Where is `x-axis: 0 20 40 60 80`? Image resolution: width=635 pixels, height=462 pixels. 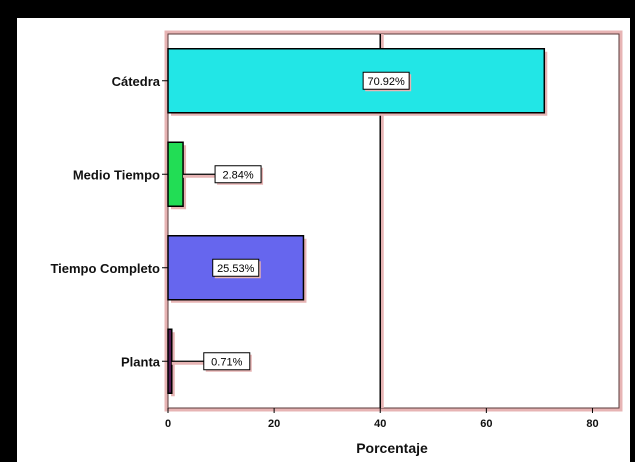 x-axis: 0 20 40 60 80 is located at coordinates (382, 419).